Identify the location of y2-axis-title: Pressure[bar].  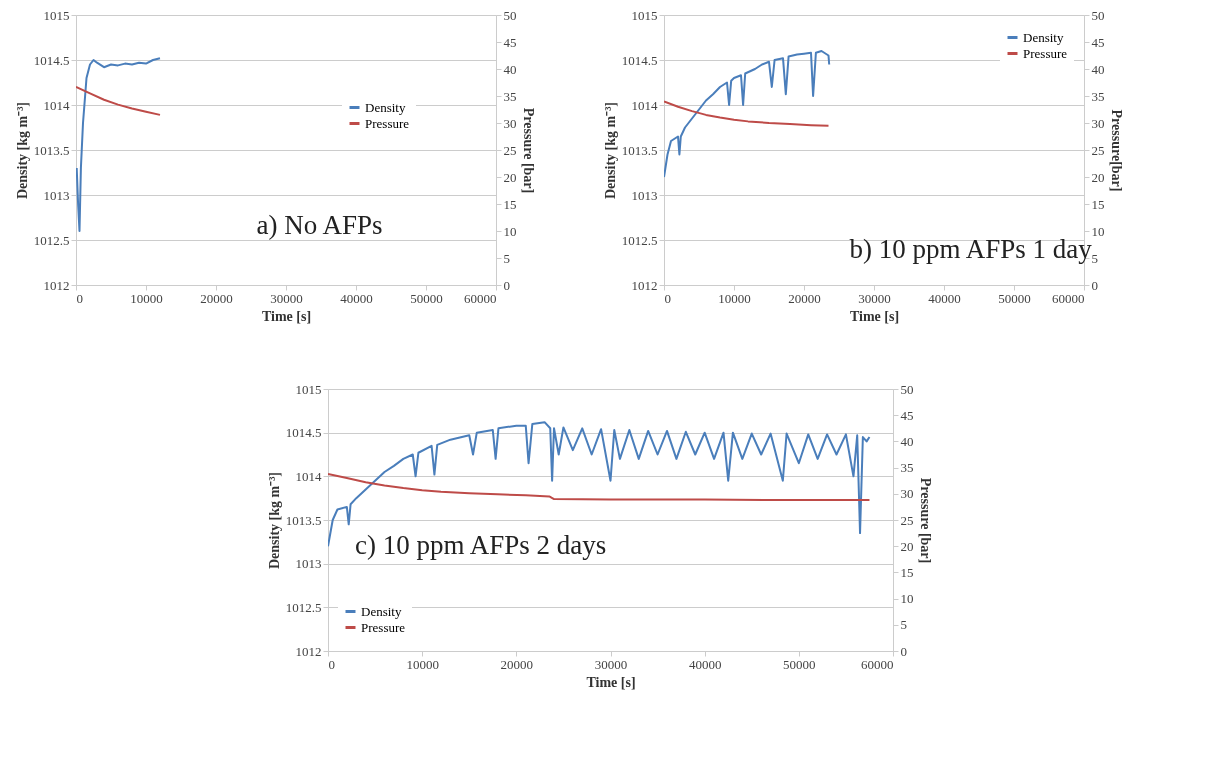
(1116, 150).